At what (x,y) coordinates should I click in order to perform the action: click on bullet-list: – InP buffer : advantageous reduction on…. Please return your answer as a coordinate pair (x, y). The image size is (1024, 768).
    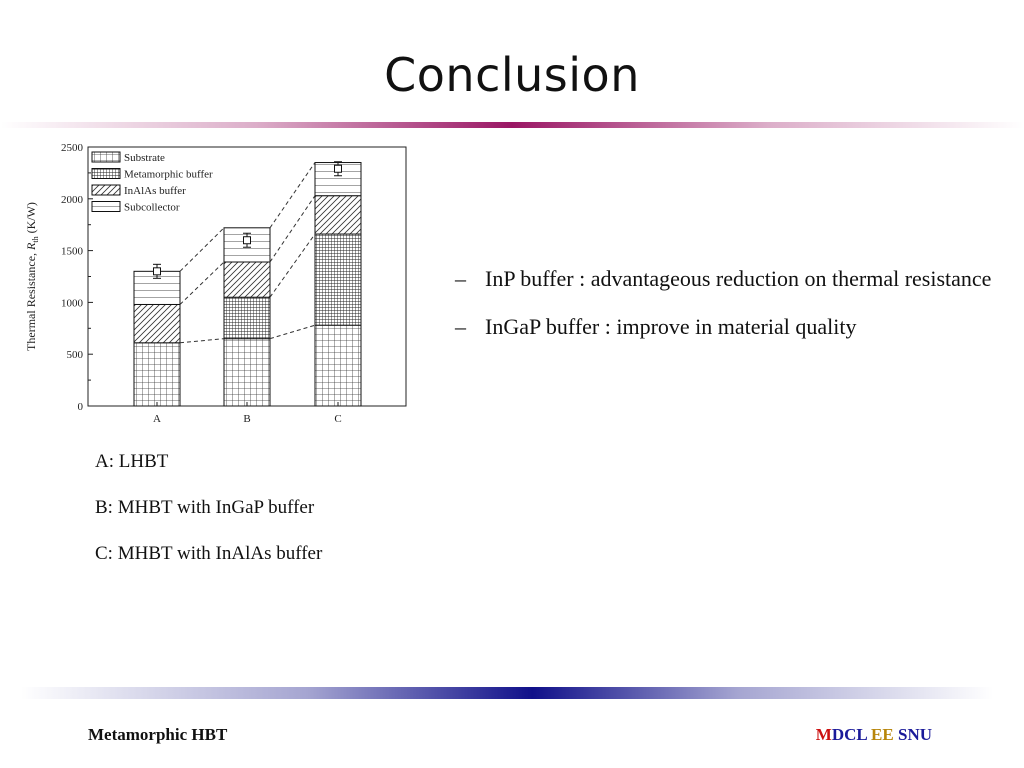
    Looking at the image, I should click on (725, 303).